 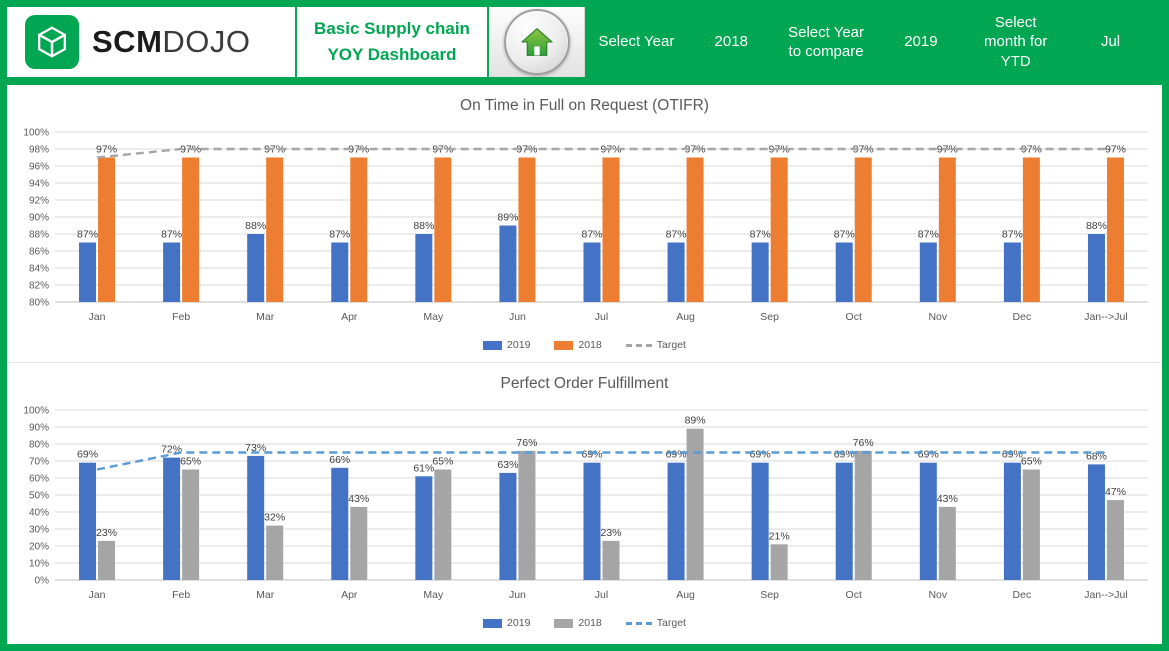 What do you see at coordinates (39, 150) in the screenshot?
I see `svg-text: 98%` at bounding box center [39, 150].